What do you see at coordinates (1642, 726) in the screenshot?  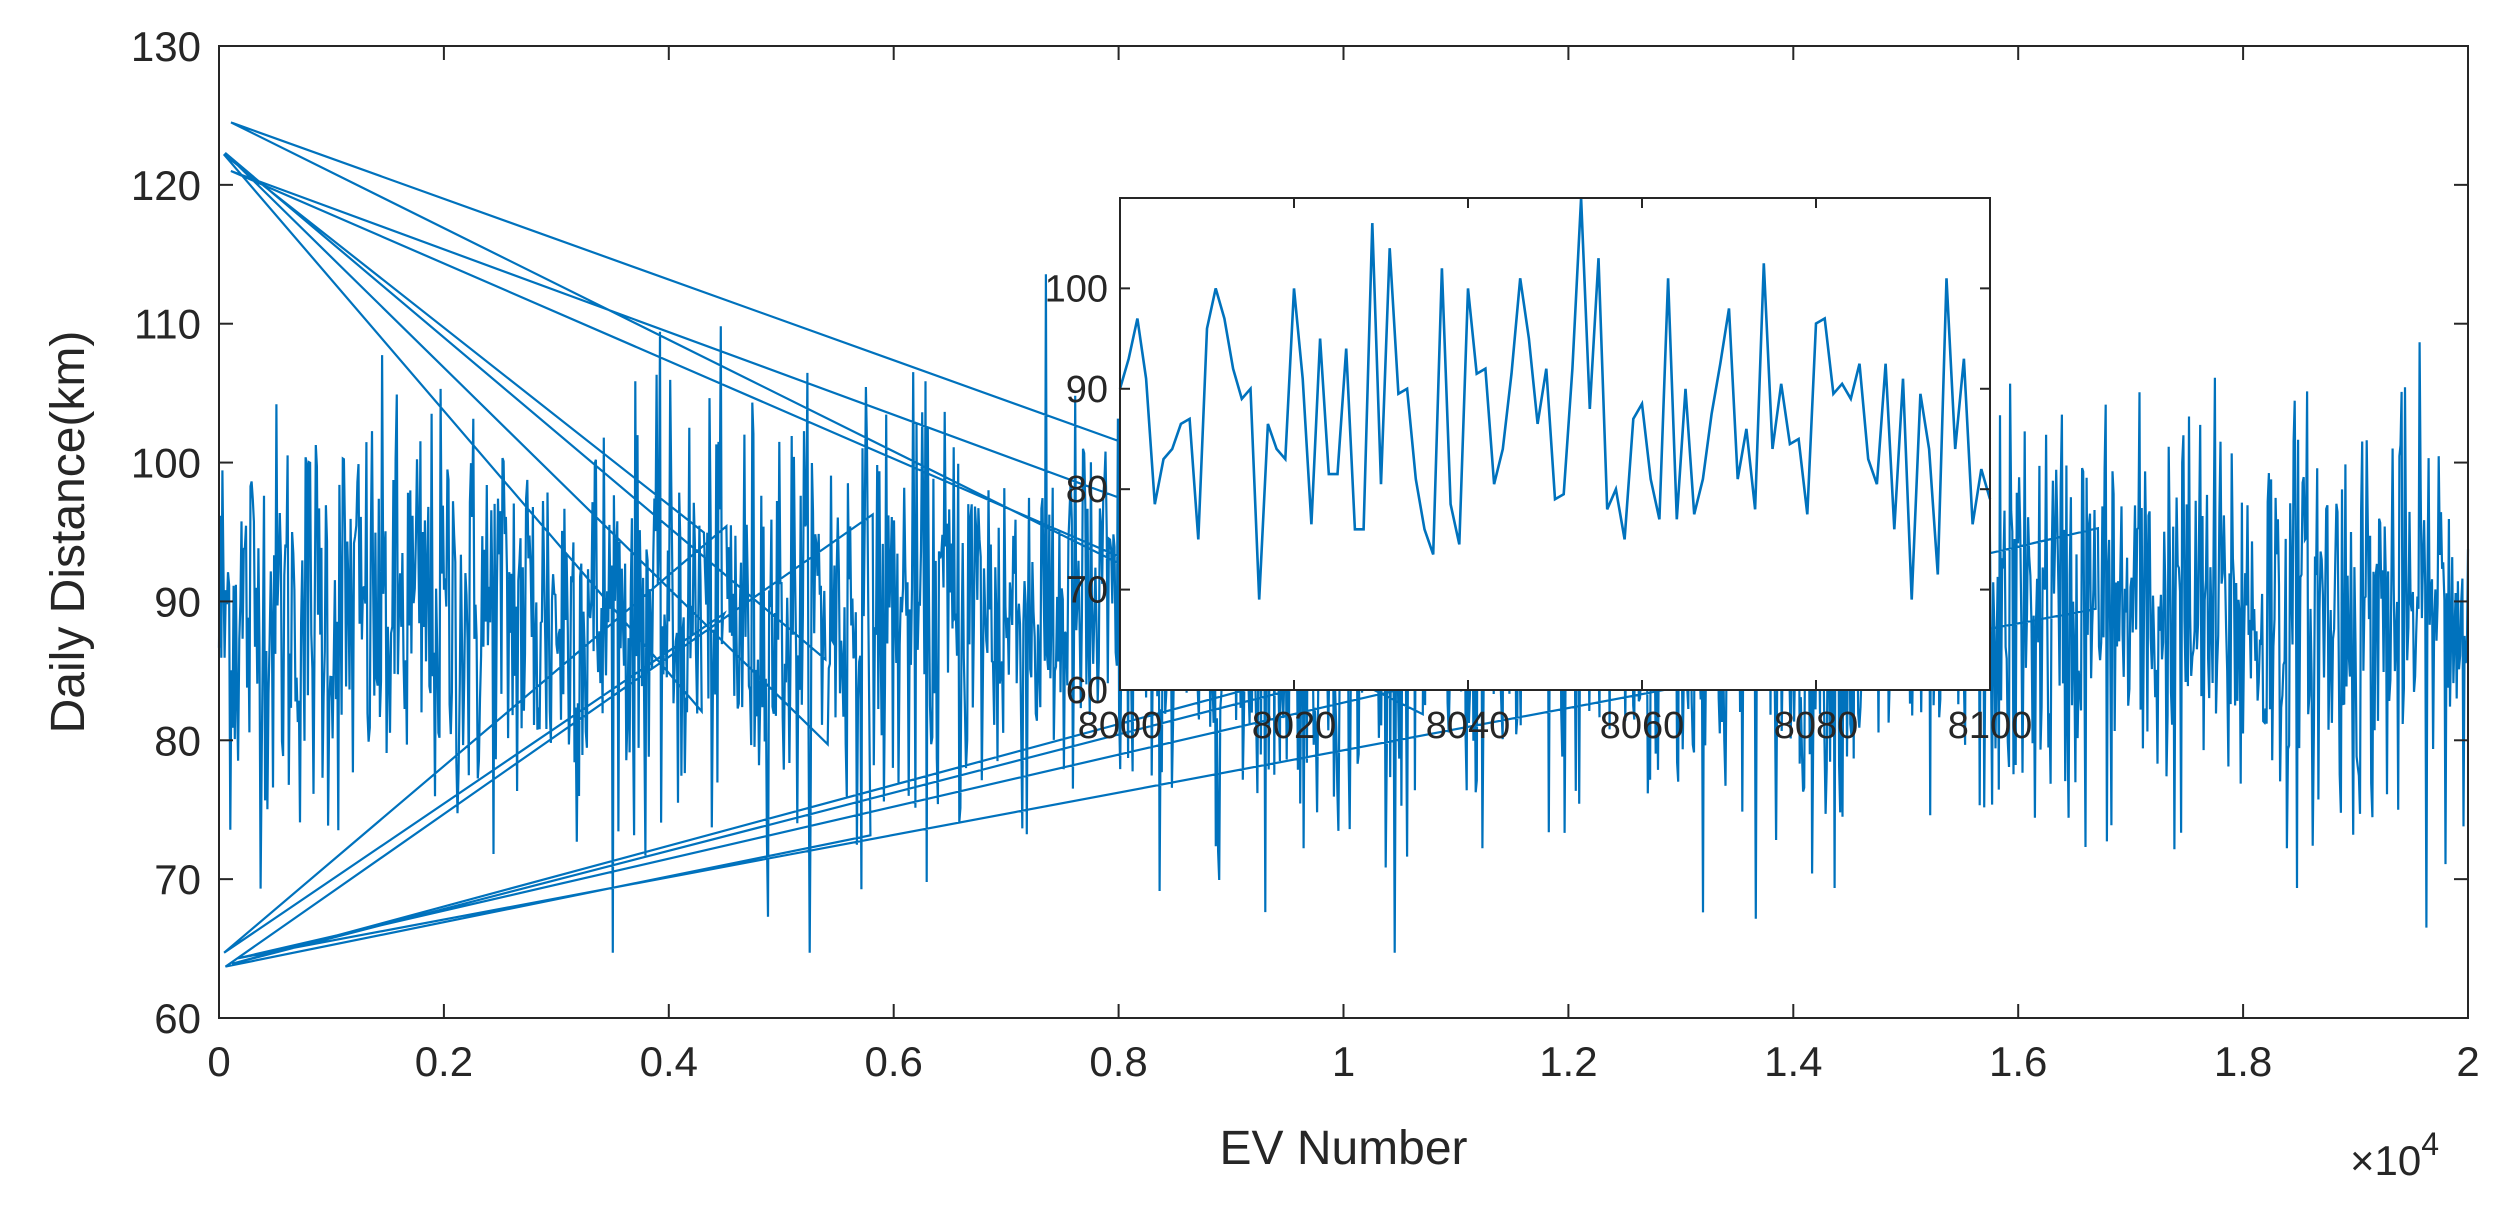 I see `inset-x-tick-label: 8060` at bounding box center [1642, 726].